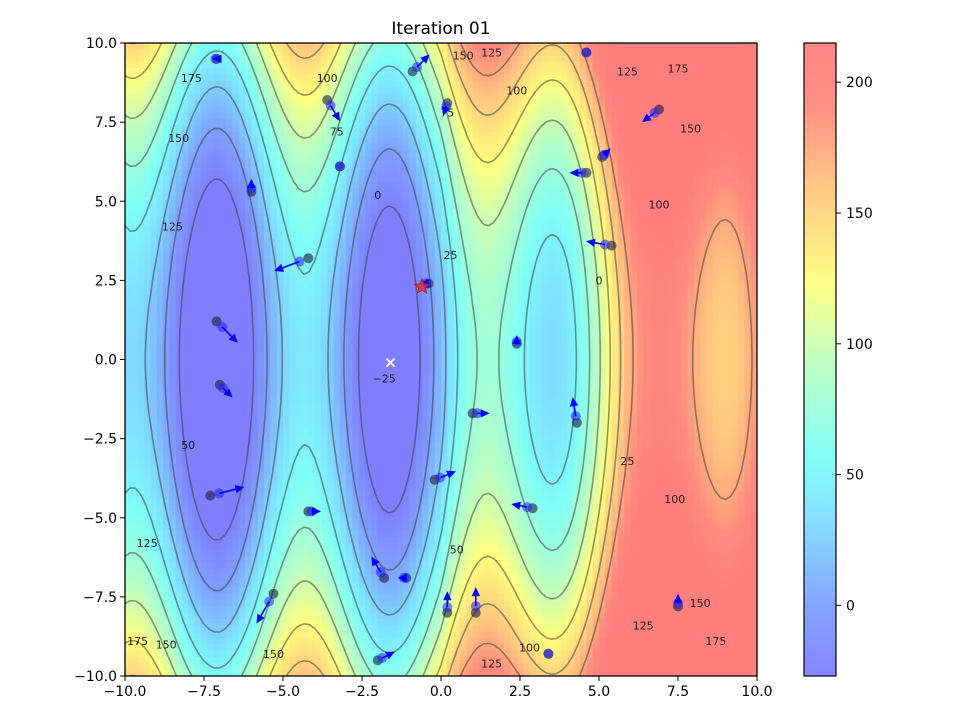  Describe the element at coordinates (106, 281) in the screenshot. I see `y-tick-label: 2.5` at that location.